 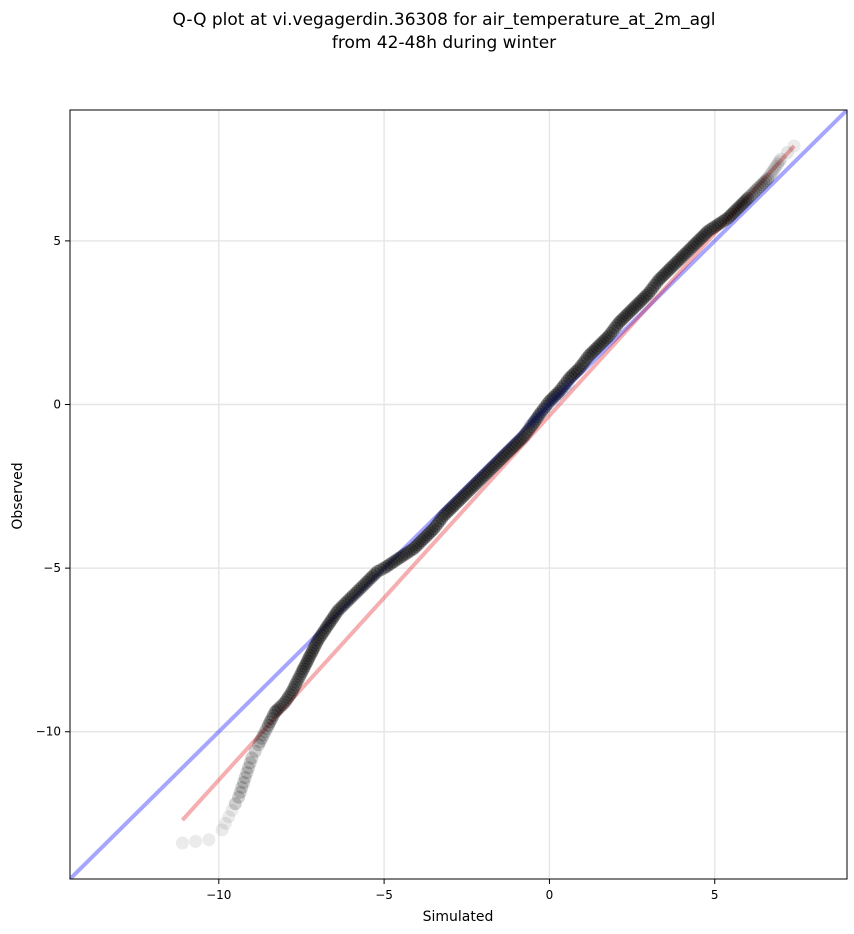 I want to click on y-axis-ticks: −10 −5 0 5, so click(x=53, y=486).